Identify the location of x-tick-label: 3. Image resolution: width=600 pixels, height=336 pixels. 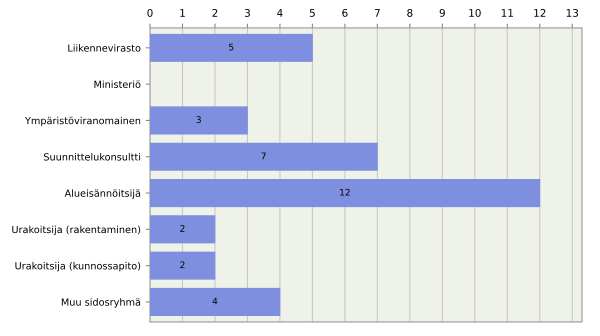
(247, 12).